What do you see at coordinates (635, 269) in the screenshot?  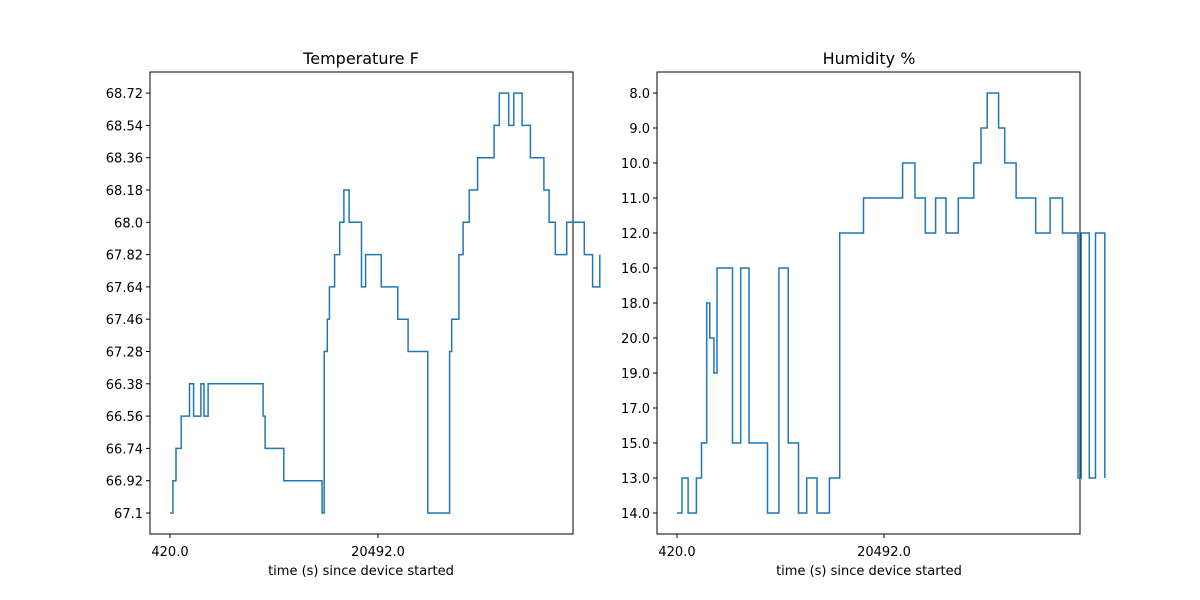 I see `humidity-y-tick-label-16-0: 16.0` at bounding box center [635, 269].